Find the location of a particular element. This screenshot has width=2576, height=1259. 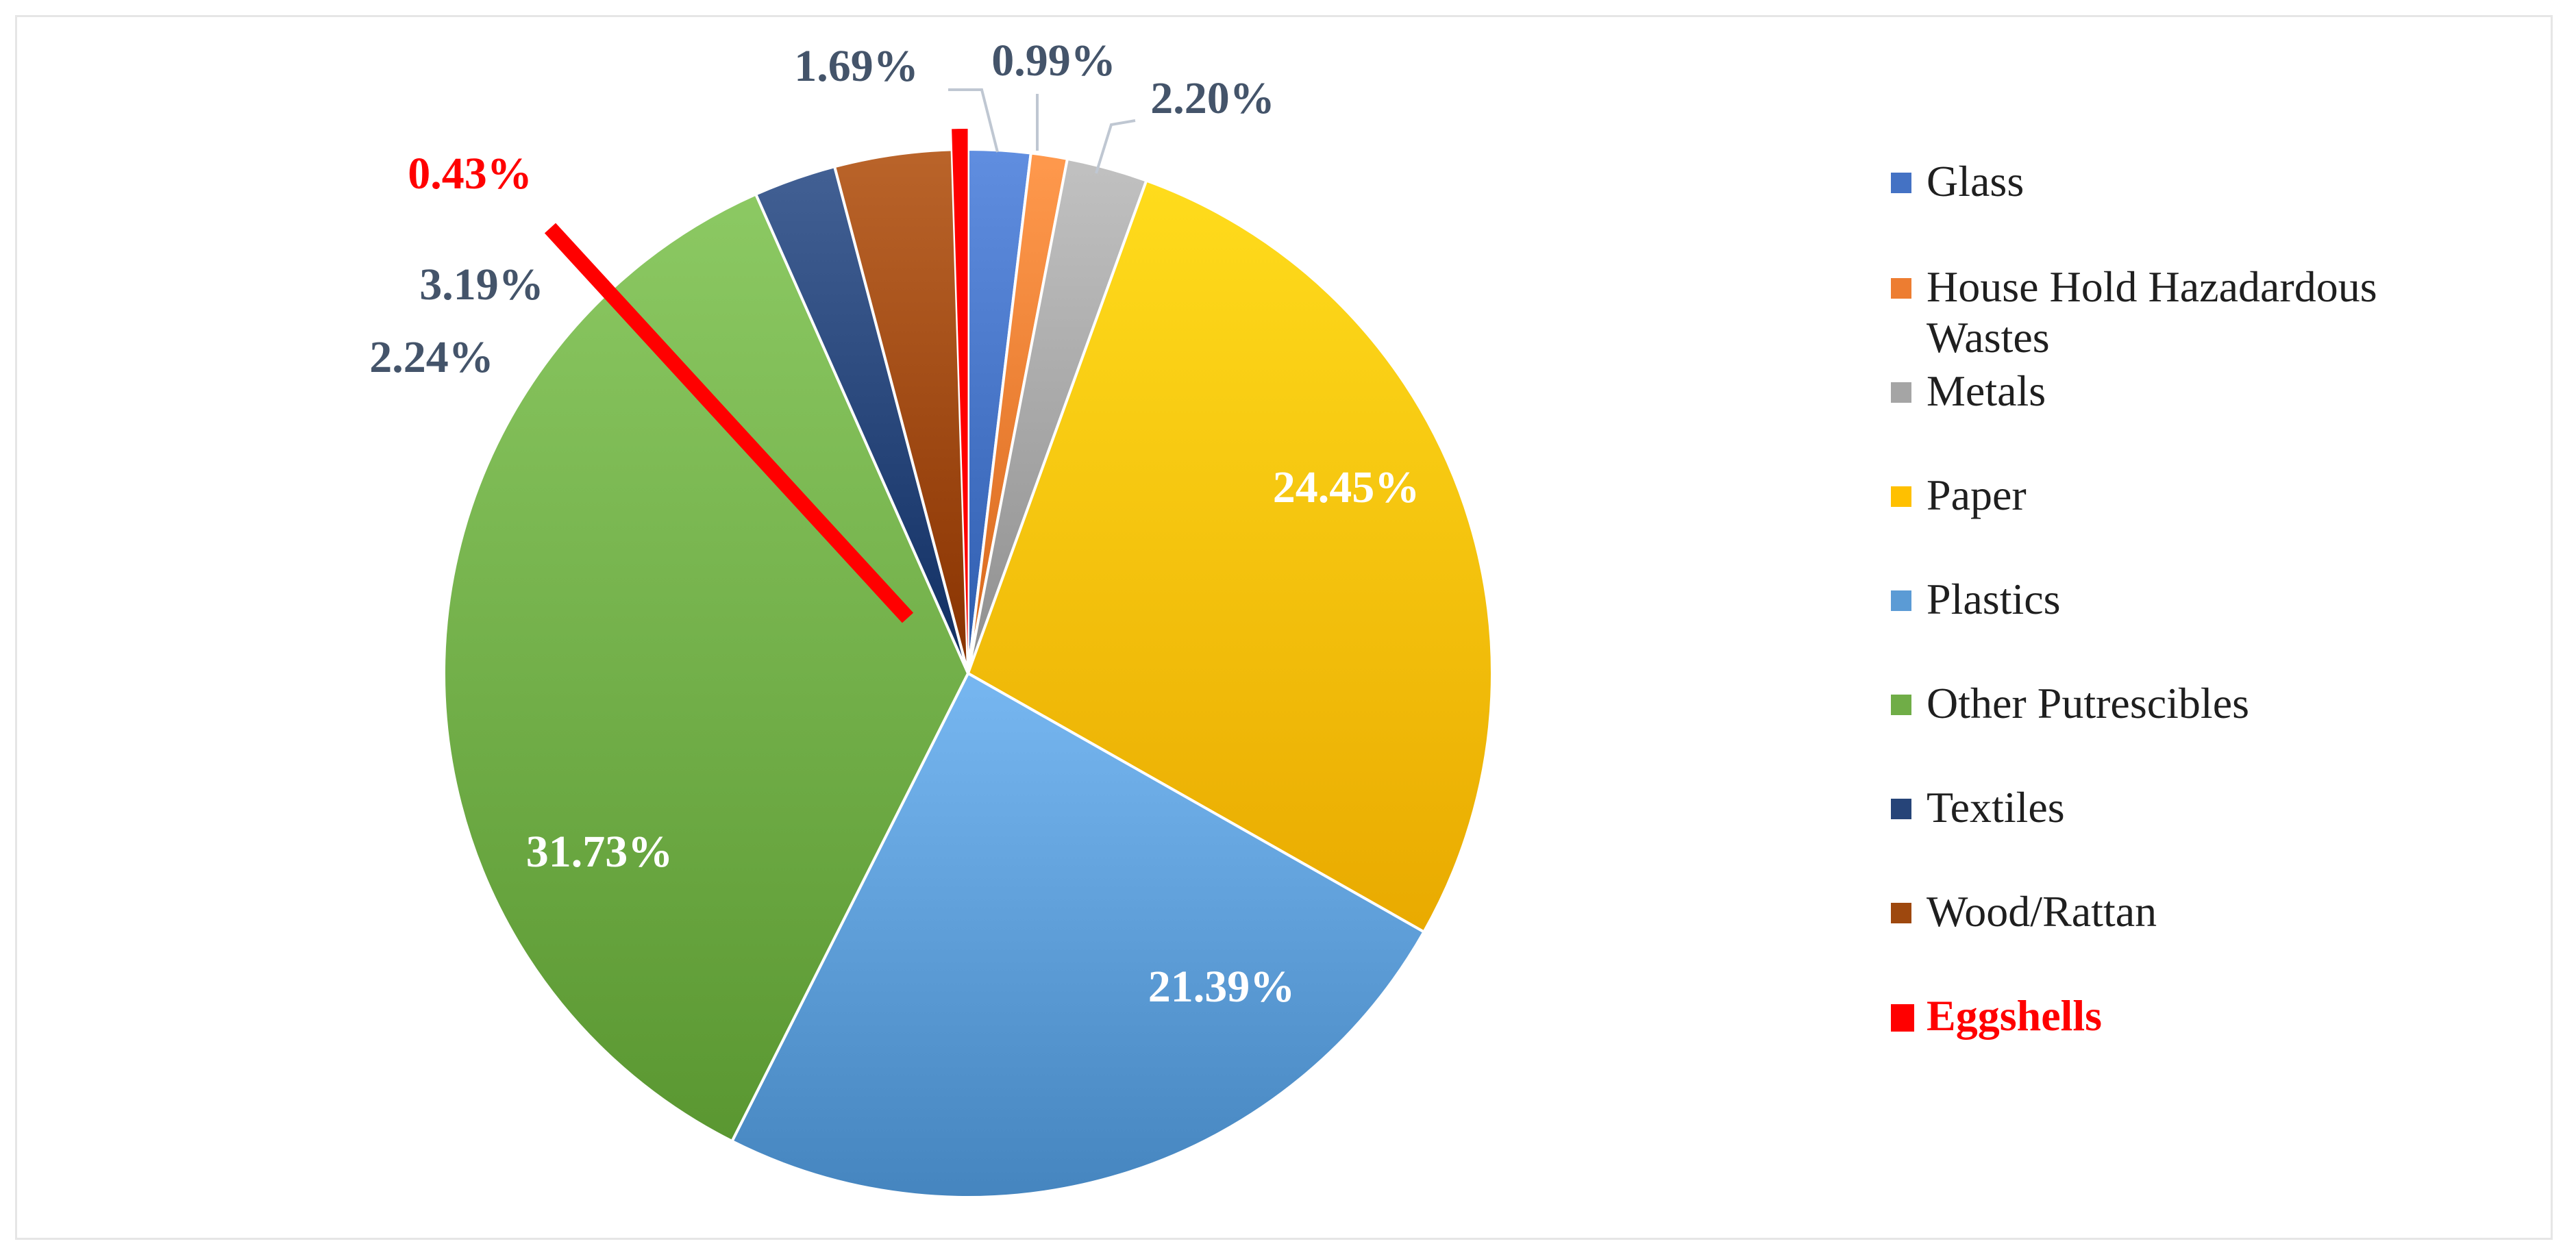

data-label-eggshells: 0.43% is located at coordinates (470, 174).